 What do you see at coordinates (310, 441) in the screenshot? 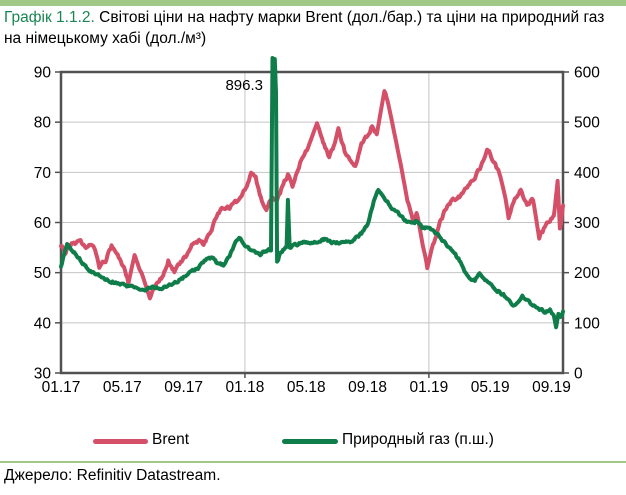
I see `gas-line-icon` at bounding box center [310, 441].